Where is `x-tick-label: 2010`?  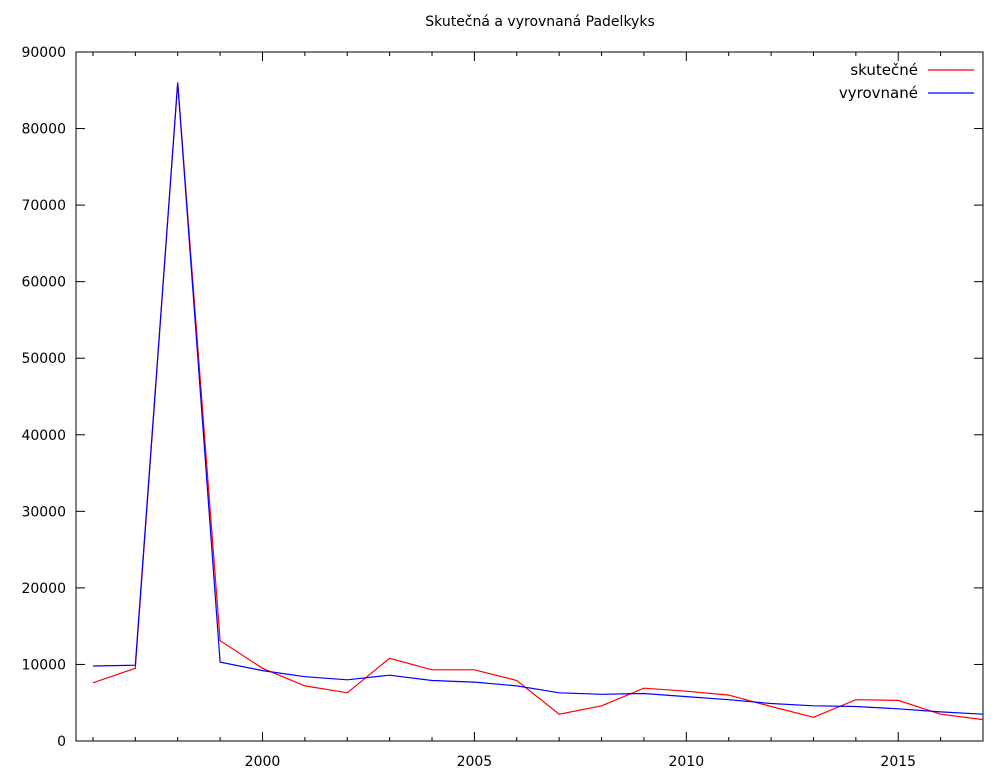 x-tick-label: 2010 is located at coordinates (686, 762).